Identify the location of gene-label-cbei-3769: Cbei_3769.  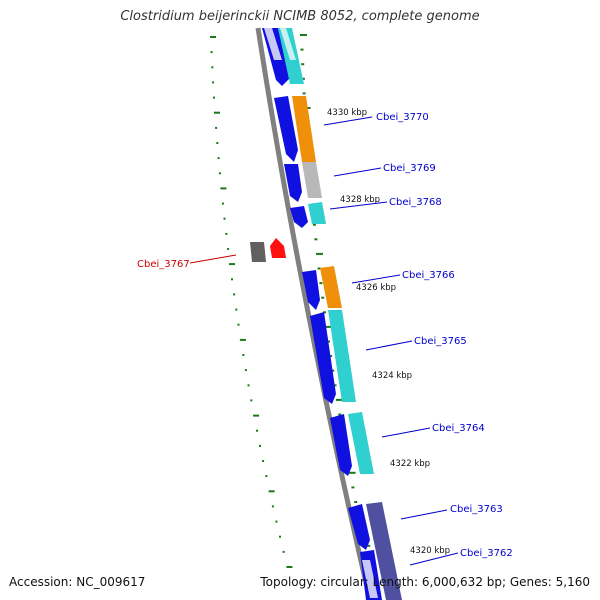
(409, 168).